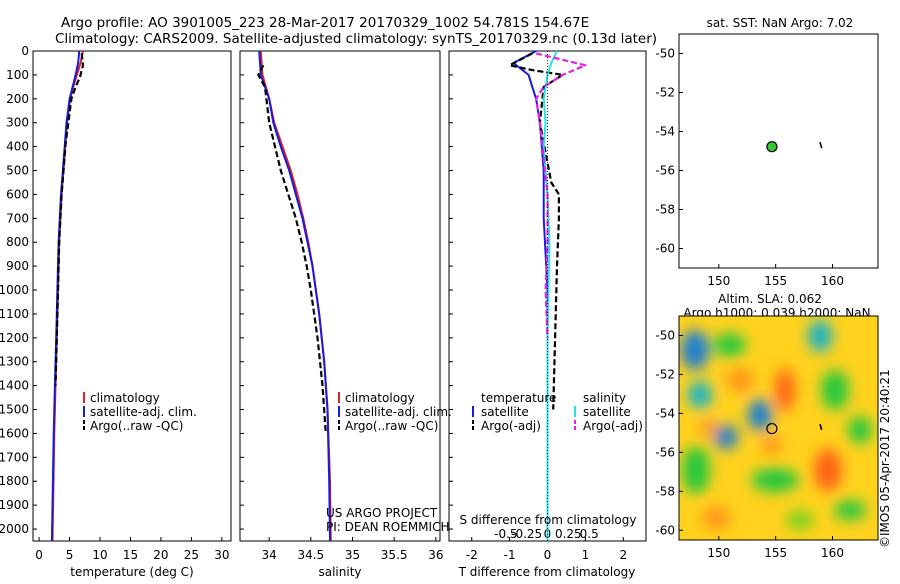 This screenshot has width=900, height=584. Describe the element at coordinates (511, 426) in the screenshot. I see `legend-label-t-argo: Argo(-adj)` at that location.